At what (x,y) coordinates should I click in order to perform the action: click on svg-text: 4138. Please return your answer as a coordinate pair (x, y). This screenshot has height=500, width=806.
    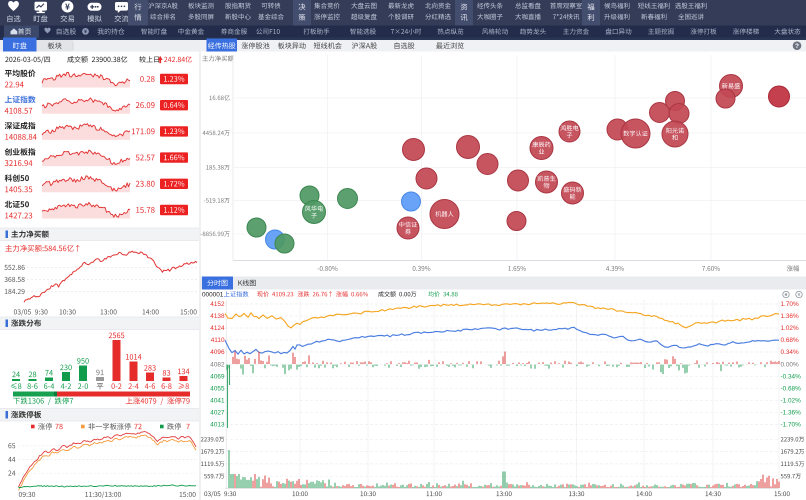
    Looking at the image, I should click on (217, 316).